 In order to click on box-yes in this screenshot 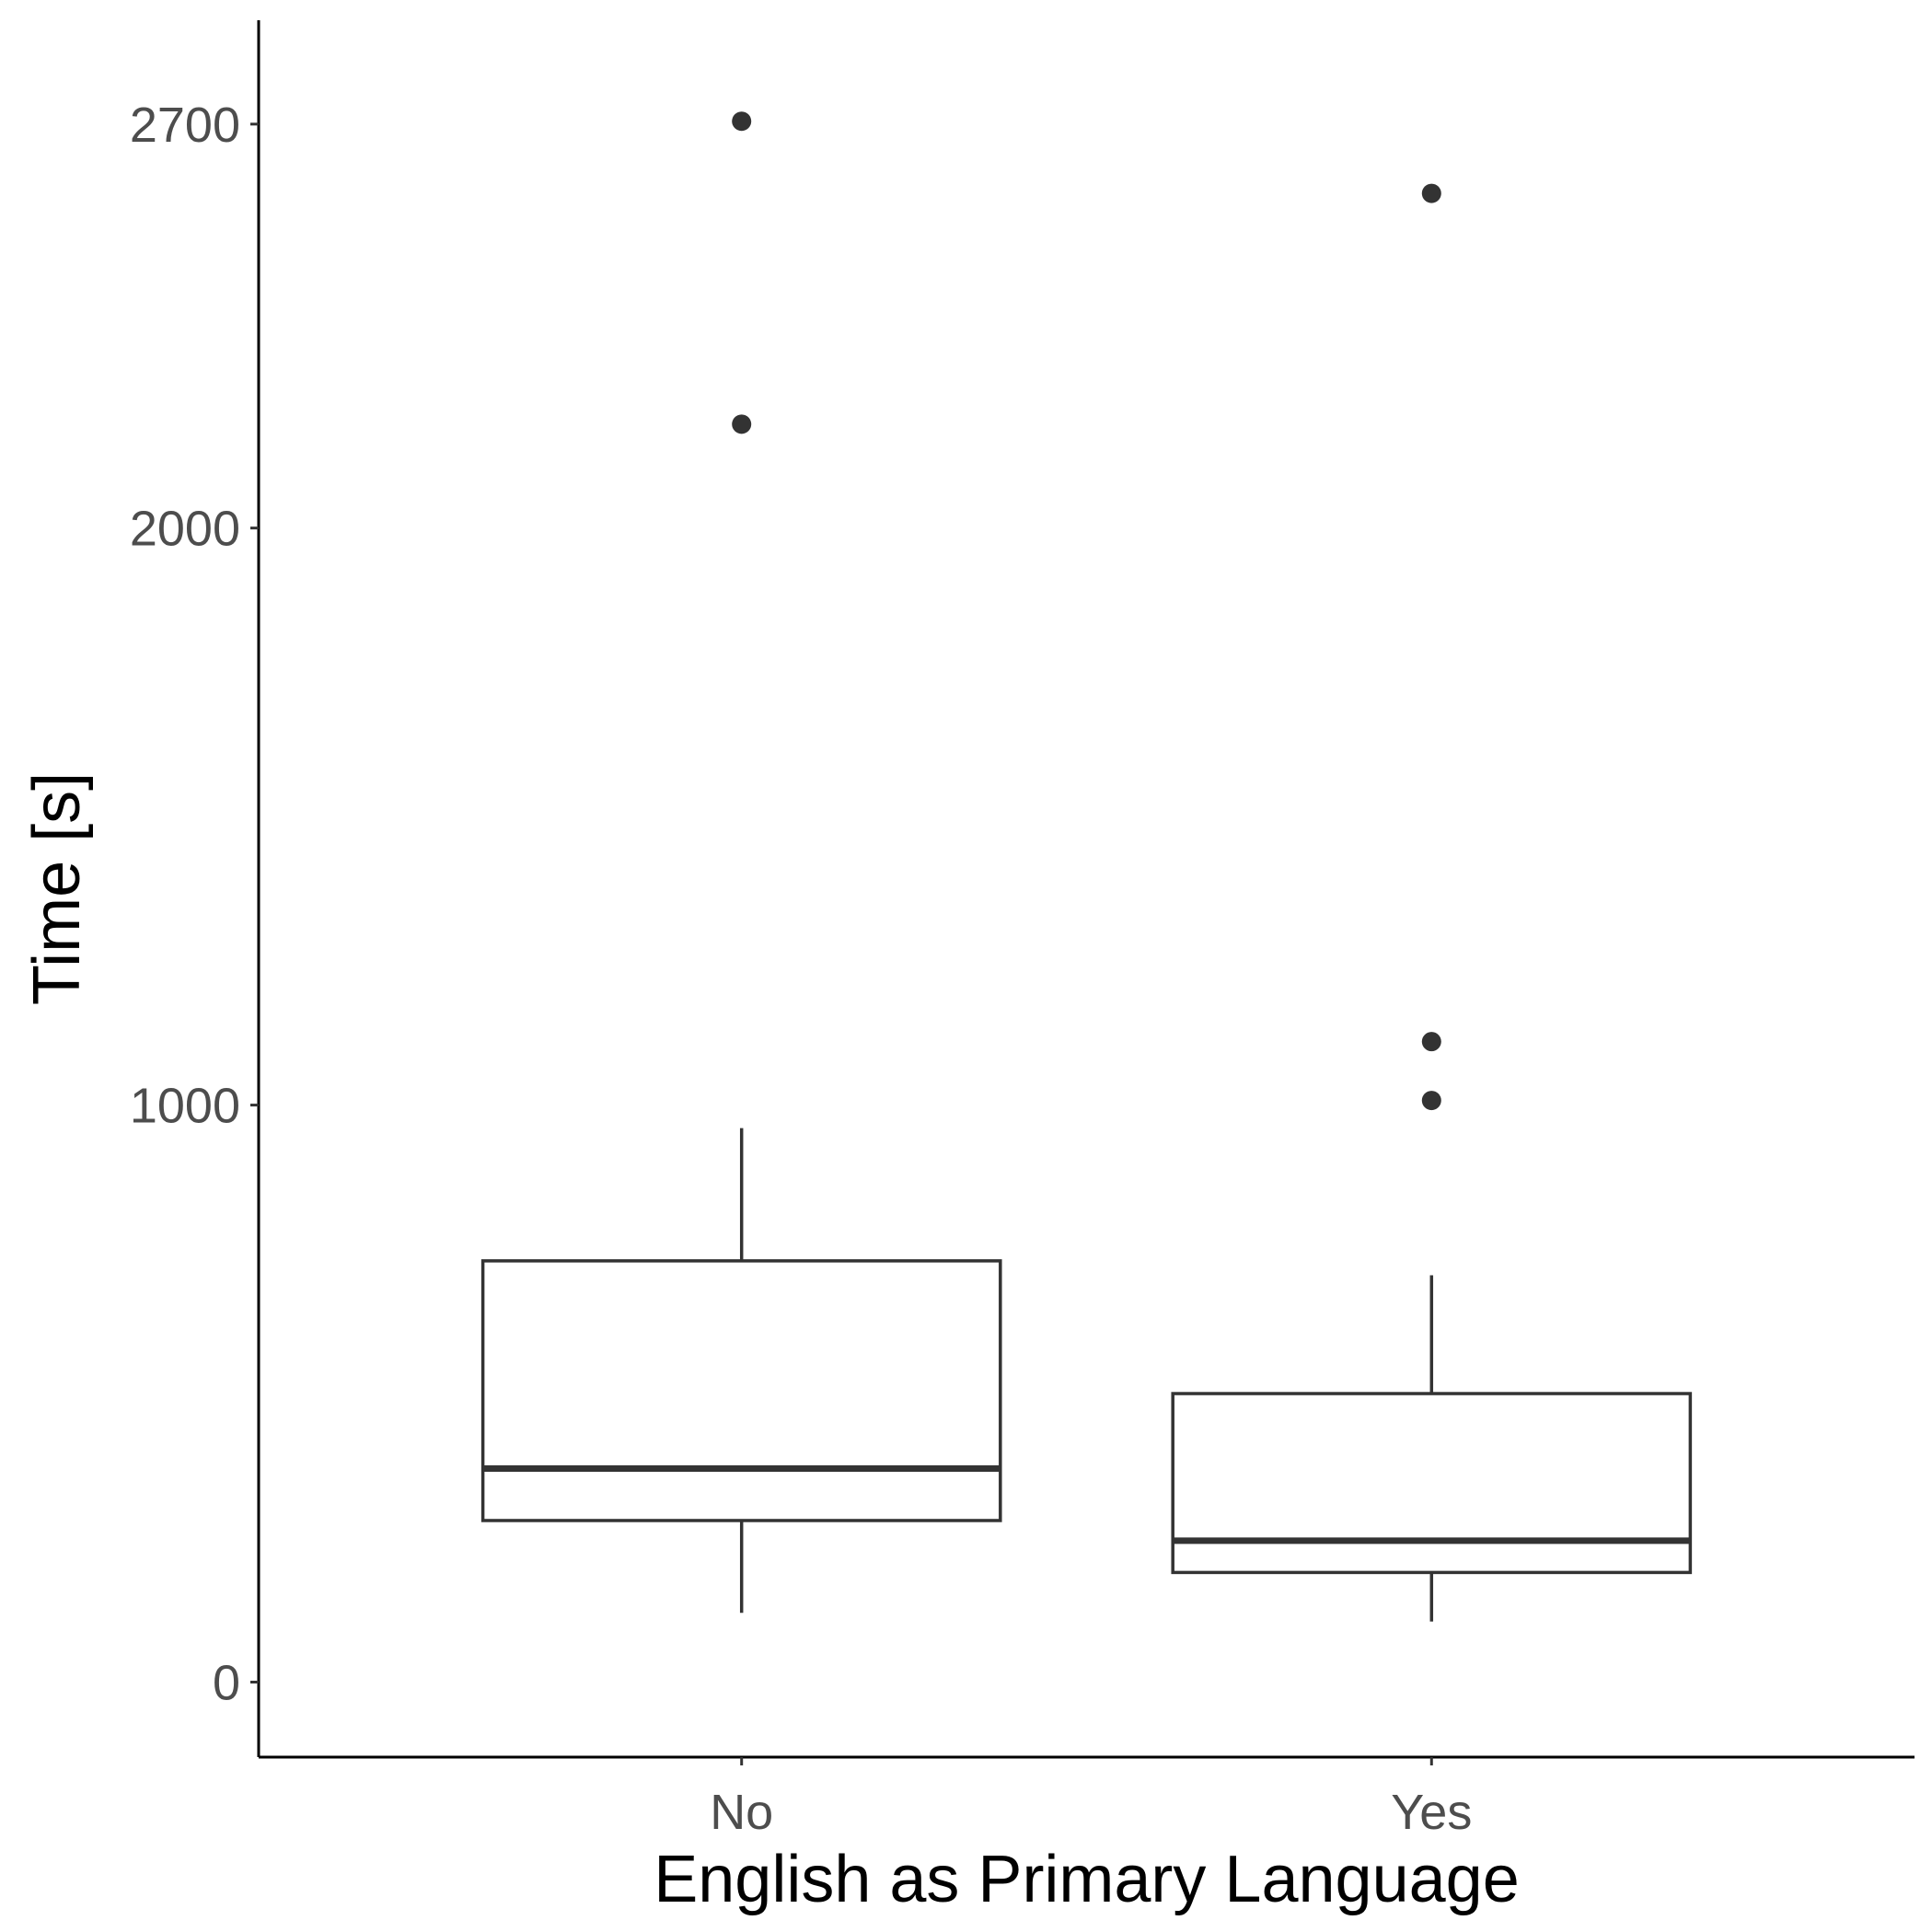, I will do `click(1432, 1483)`.